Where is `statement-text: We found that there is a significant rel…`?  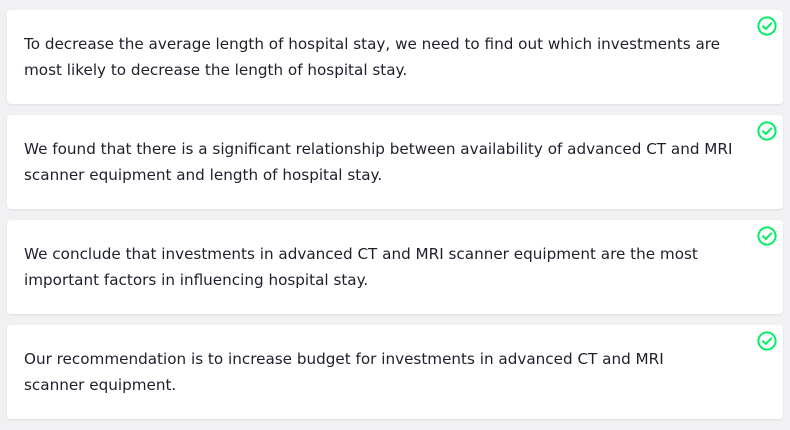
statement-text: We found that there is a significant rel… is located at coordinates (378, 162).